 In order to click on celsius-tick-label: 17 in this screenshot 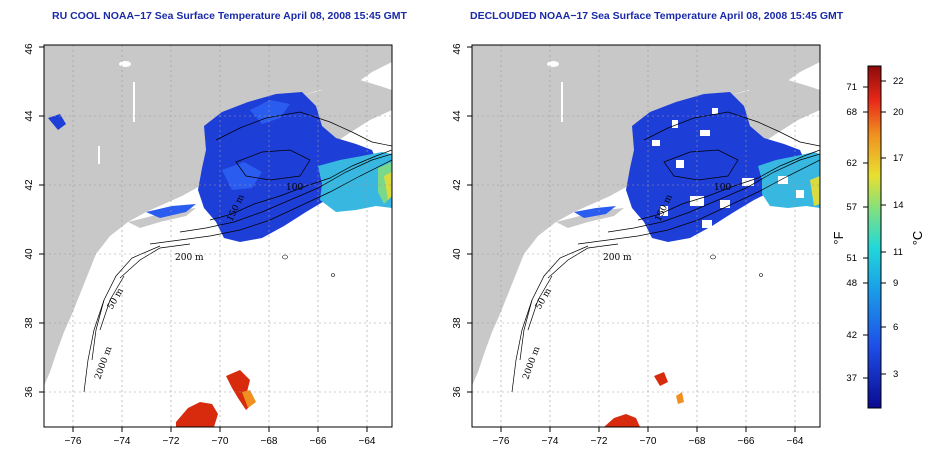, I will do `click(898, 158)`.